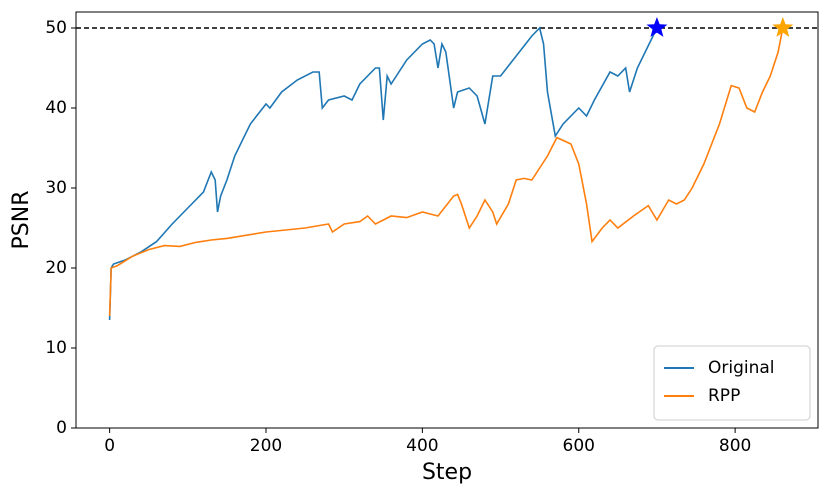 The image size is (830, 498). Describe the element at coordinates (724, 396) in the screenshot. I see `legend-label: RPP` at that location.